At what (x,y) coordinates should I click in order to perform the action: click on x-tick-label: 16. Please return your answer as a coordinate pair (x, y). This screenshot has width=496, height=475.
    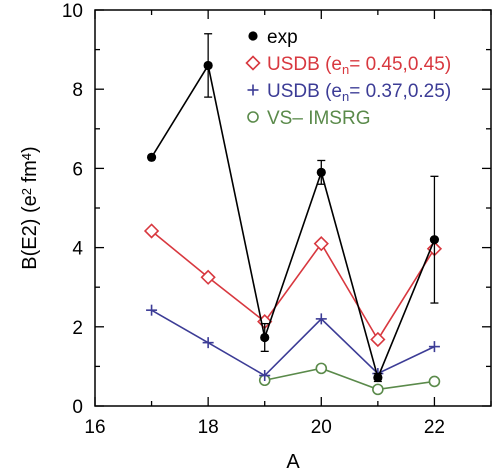
    Looking at the image, I should click on (94, 427).